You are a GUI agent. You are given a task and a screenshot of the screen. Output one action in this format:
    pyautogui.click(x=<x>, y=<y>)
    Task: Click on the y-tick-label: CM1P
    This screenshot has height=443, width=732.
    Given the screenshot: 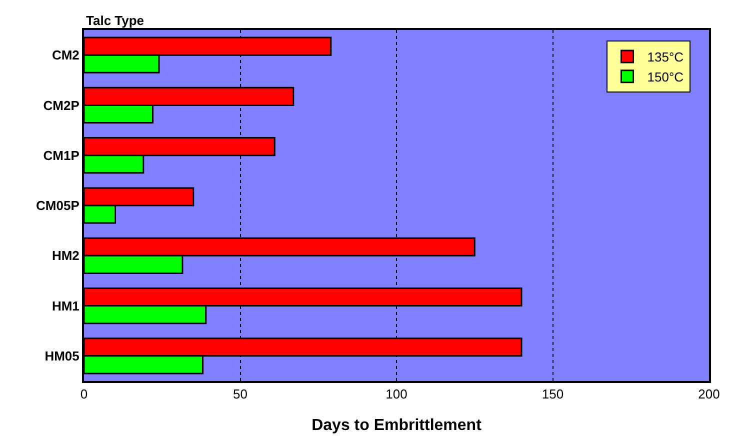 What is the action you would take?
    pyautogui.click(x=61, y=155)
    